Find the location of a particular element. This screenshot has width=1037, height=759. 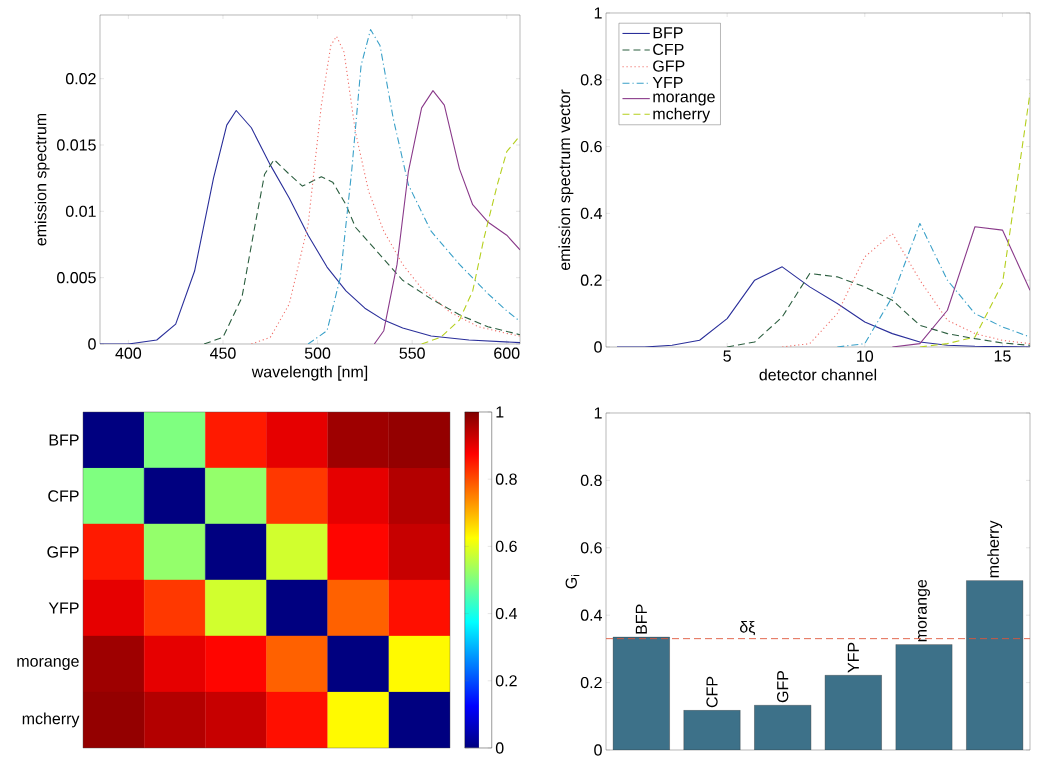

y-tick-label: BFP is located at coordinates (64, 440).